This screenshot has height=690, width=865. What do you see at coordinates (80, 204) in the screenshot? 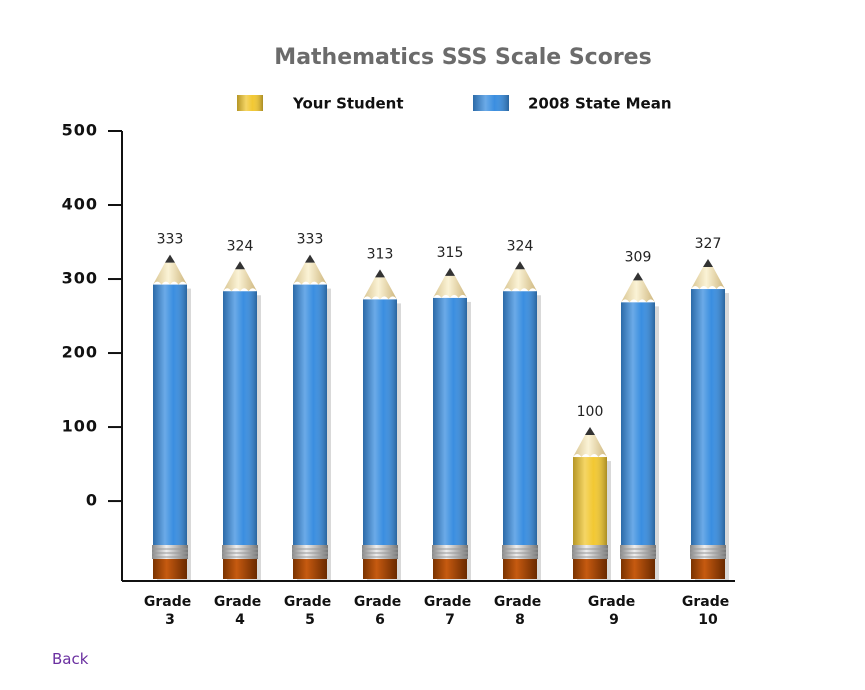
I see `y-tick-label: 400` at bounding box center [80, 204].